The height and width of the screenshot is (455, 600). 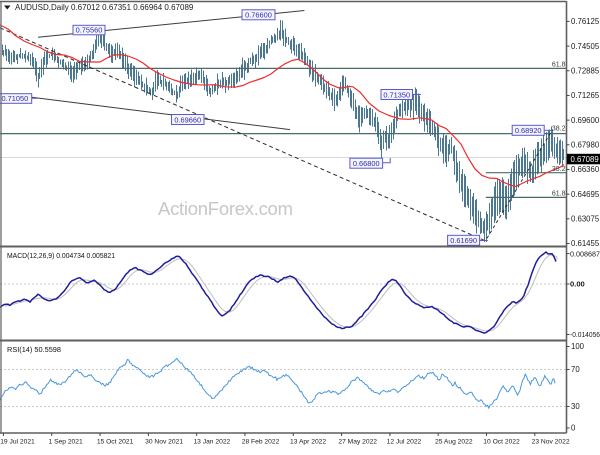 I want to click on svg-text: 0.69600, so click(x=585, y=120).